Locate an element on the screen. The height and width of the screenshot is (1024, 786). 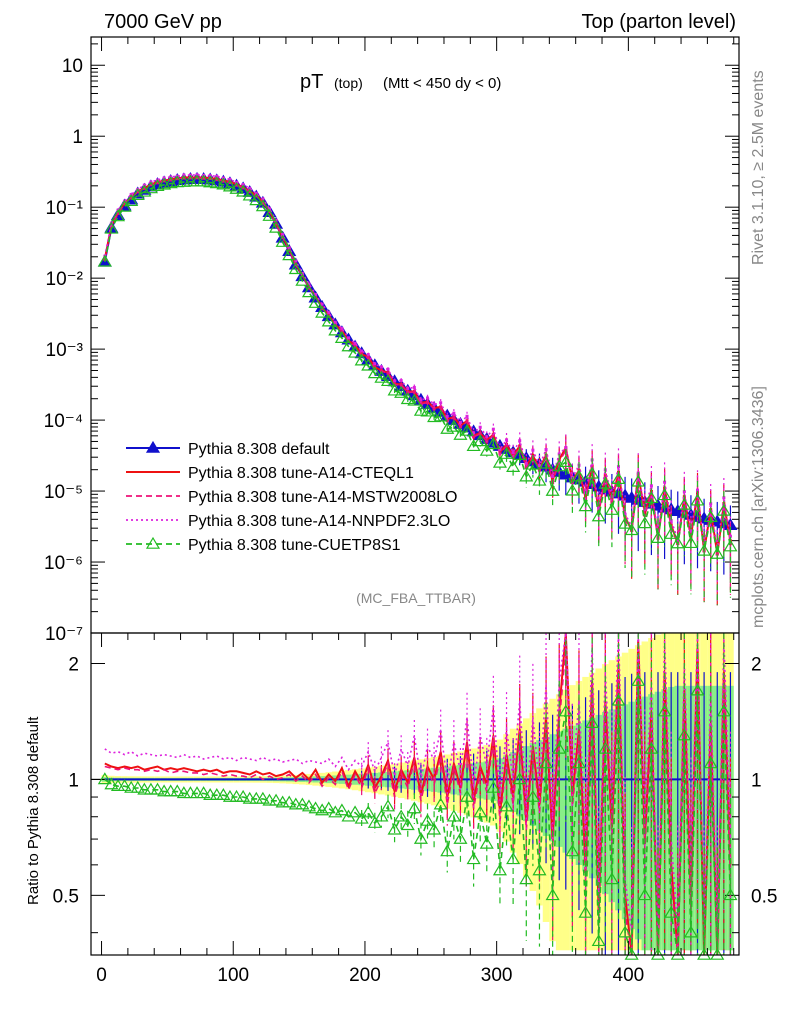
y-tick-label: 10⁻⁵ is located at coordinates (63, 492).